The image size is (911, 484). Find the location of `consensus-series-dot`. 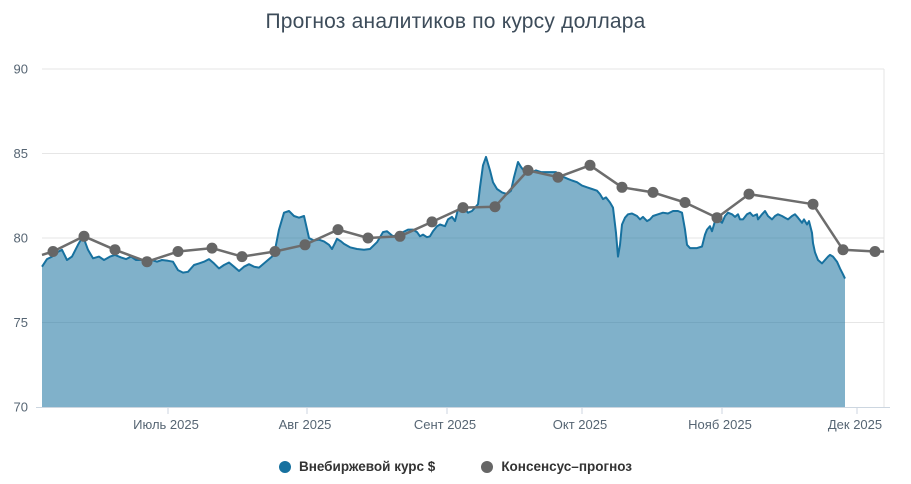

consensus-series-dot is located at coordinates (487, 466).